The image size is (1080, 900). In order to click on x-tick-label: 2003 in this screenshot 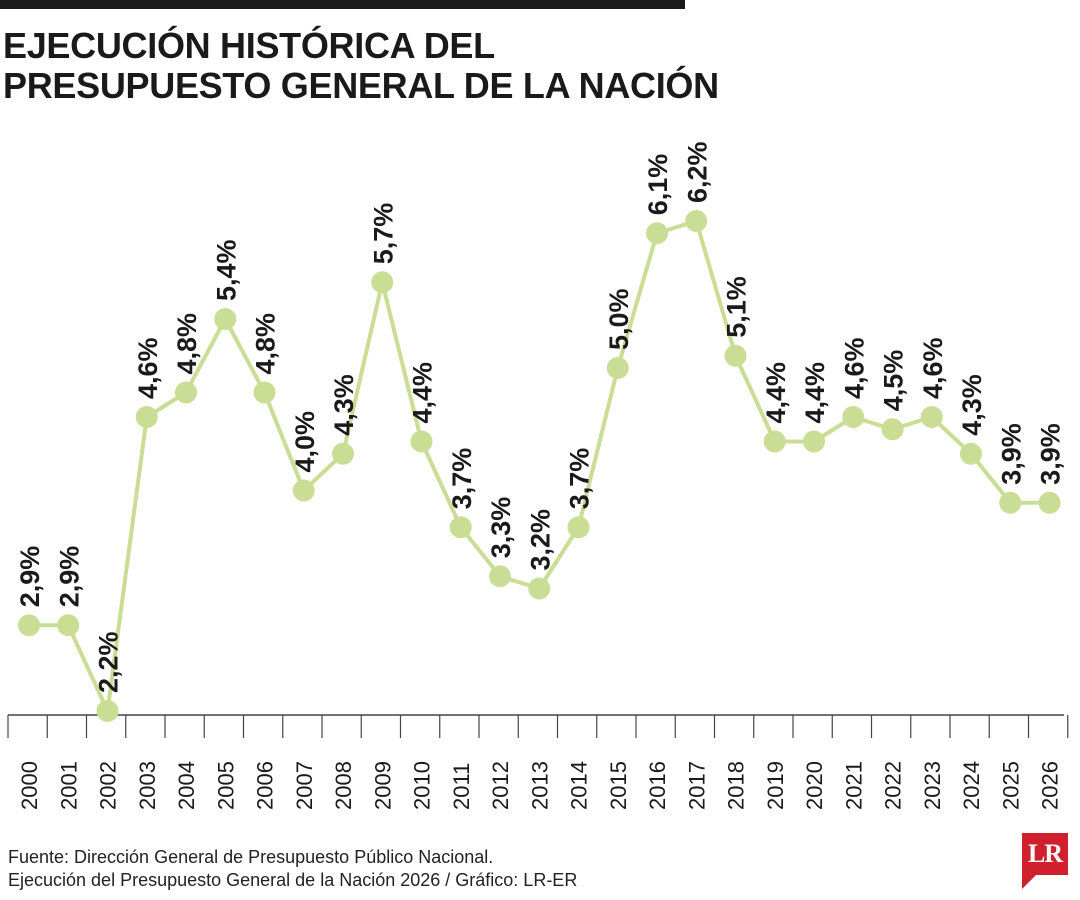, I will do `click(147, 785)`.